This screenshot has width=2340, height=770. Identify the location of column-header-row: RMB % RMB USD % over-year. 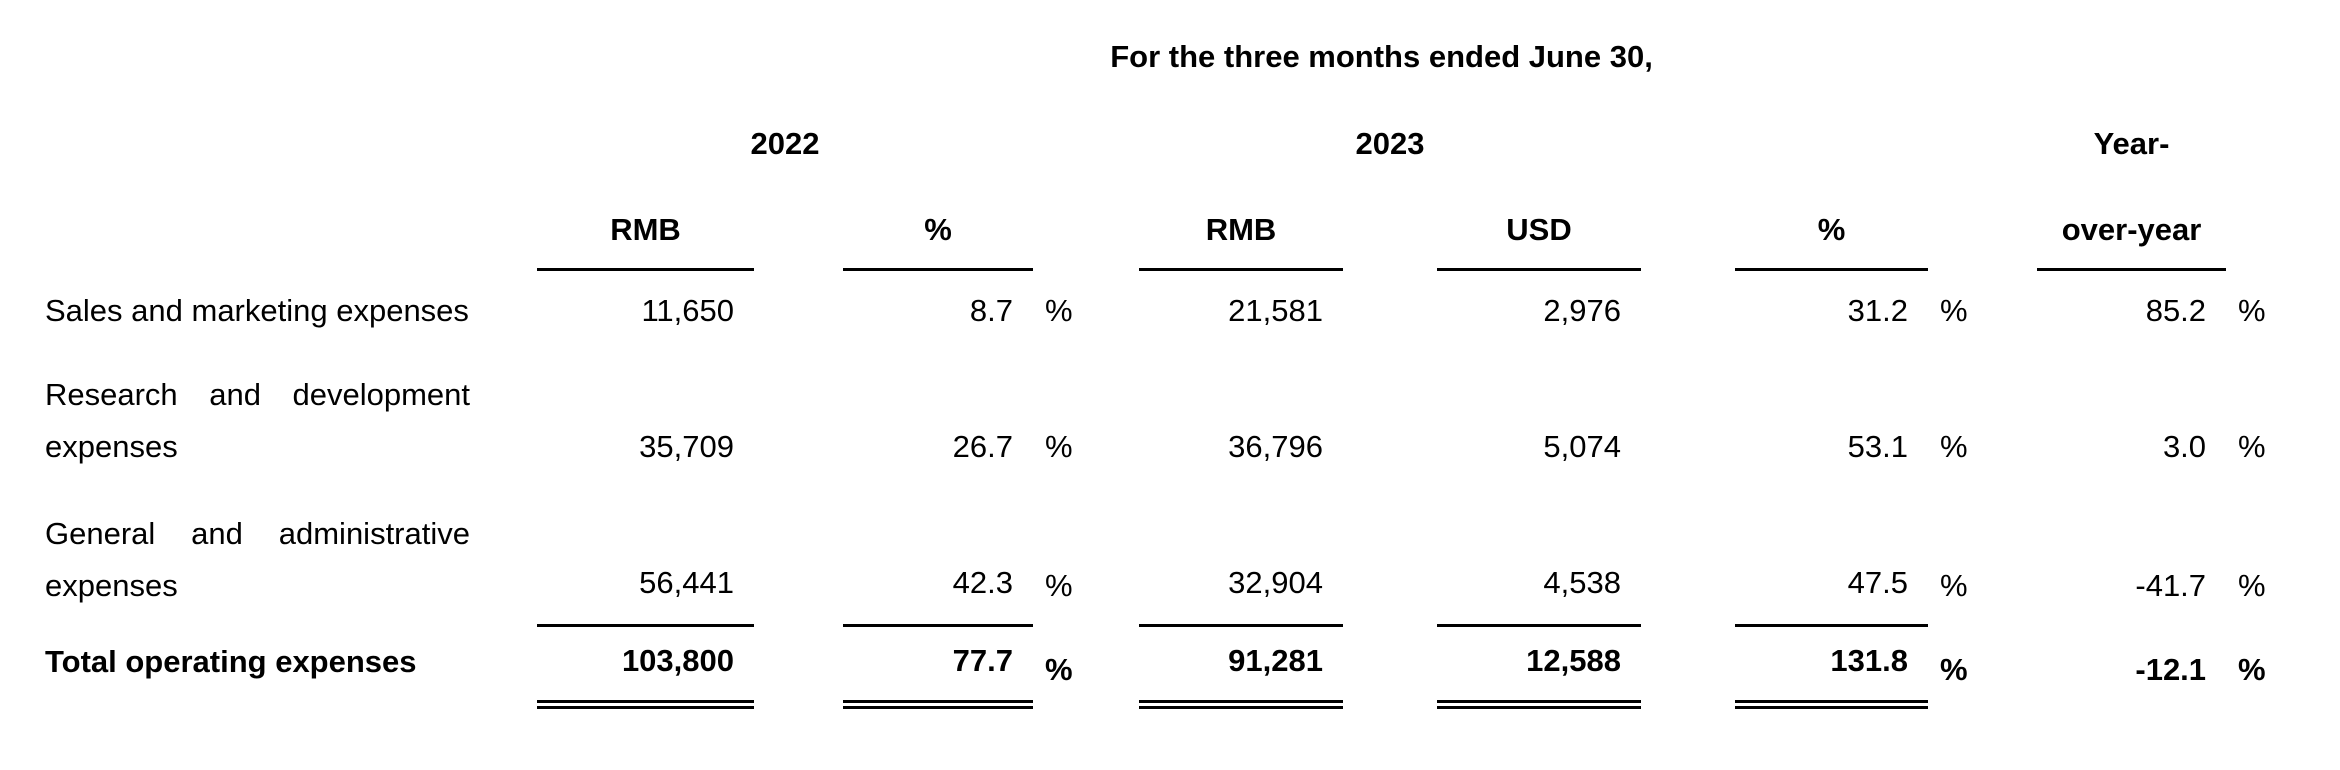
(1170, 217).